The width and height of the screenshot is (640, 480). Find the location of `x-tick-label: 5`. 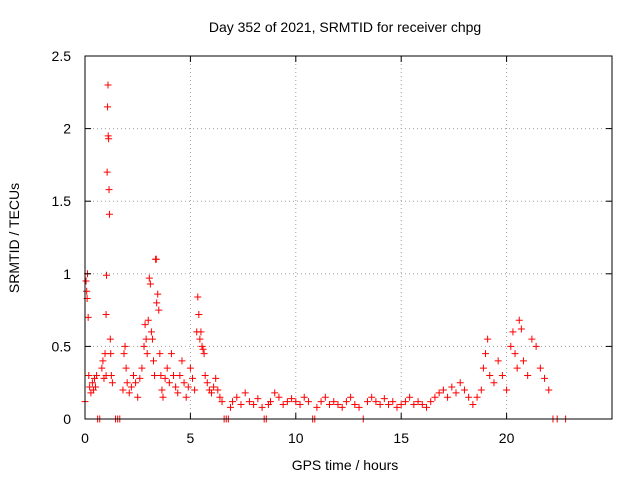

x-tick-label: 5 is located at coordinates (191, 438).